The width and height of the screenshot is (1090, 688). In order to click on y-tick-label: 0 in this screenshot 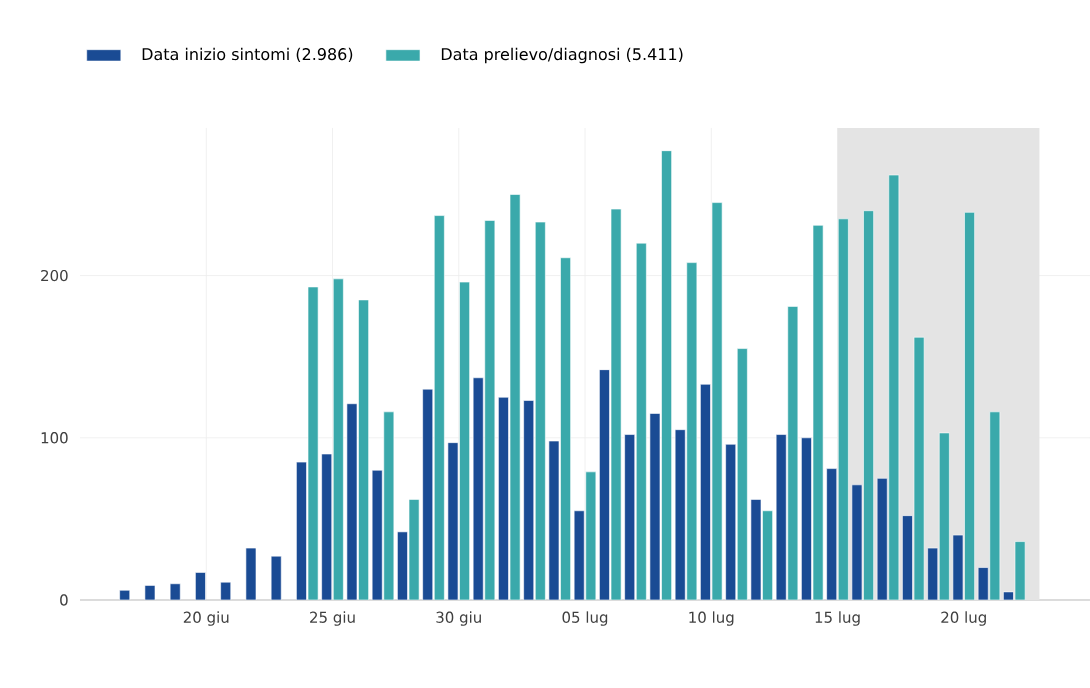, I will do `click(64, 600)`.